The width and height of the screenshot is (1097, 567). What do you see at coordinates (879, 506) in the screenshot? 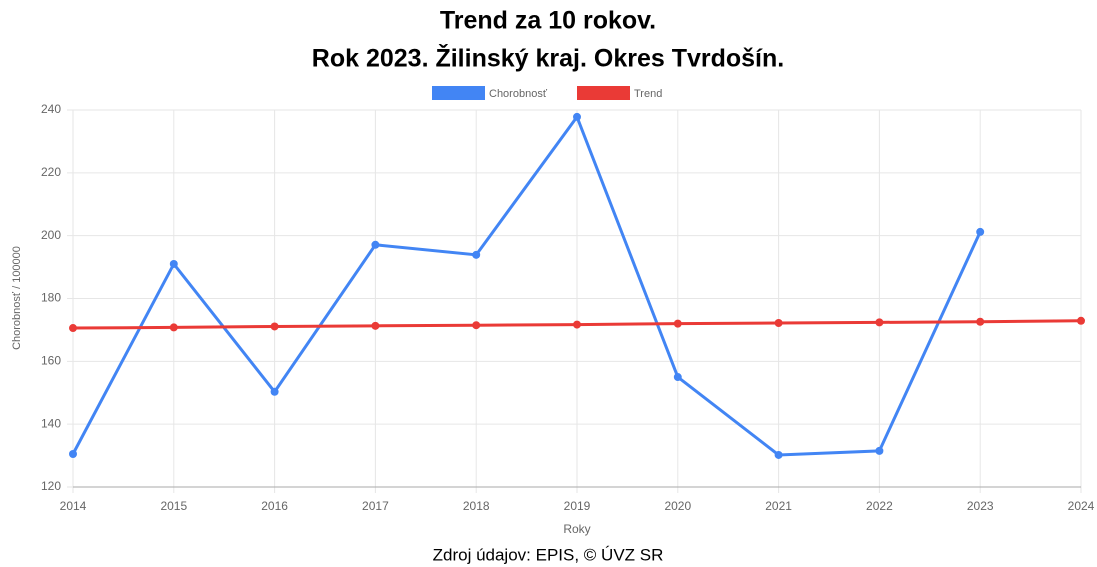
I see `x-tick-label: 2022` at bounding box center [879, 506].